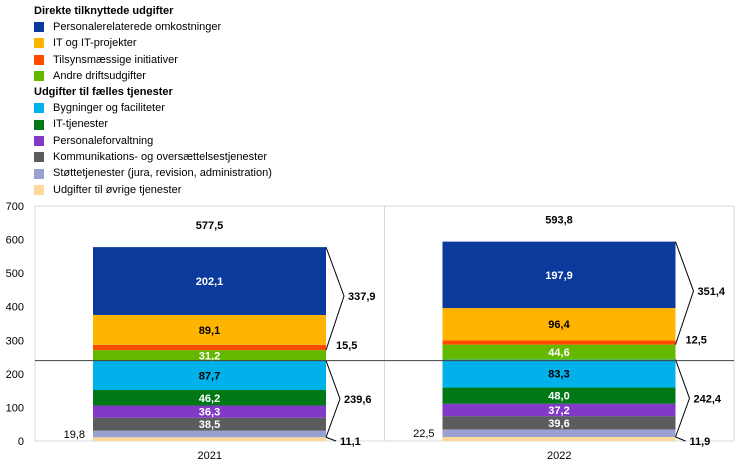 This screenshot has height=470, width=744. I want to click on segment-label: 39,6, so click(558, 424).